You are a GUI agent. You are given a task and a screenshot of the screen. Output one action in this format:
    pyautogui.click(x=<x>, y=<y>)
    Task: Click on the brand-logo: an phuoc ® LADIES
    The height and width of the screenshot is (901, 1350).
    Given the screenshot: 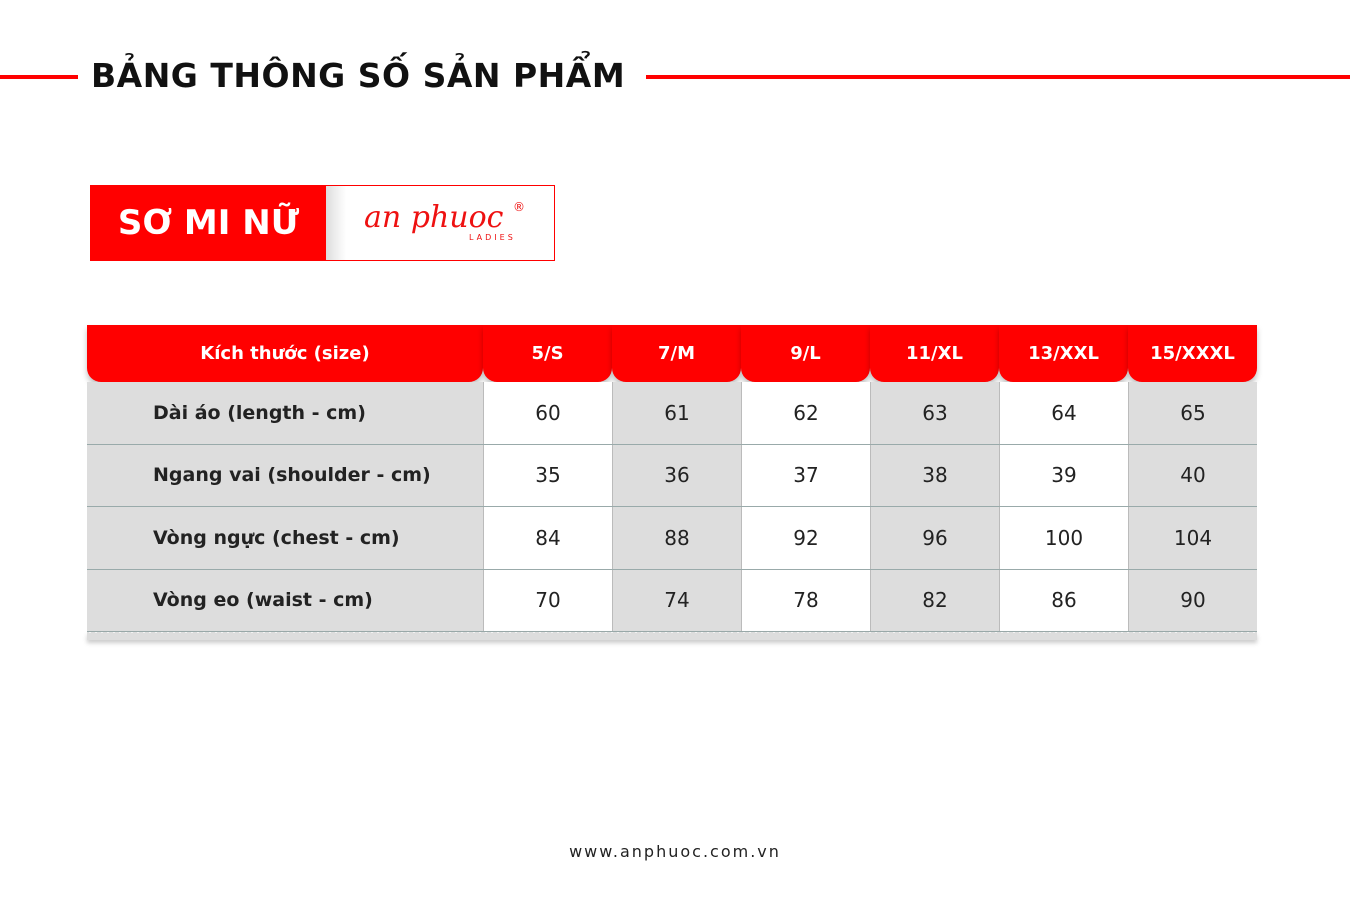 What is the action you would take?
    pyautogui.click(x=440, y=223)
    